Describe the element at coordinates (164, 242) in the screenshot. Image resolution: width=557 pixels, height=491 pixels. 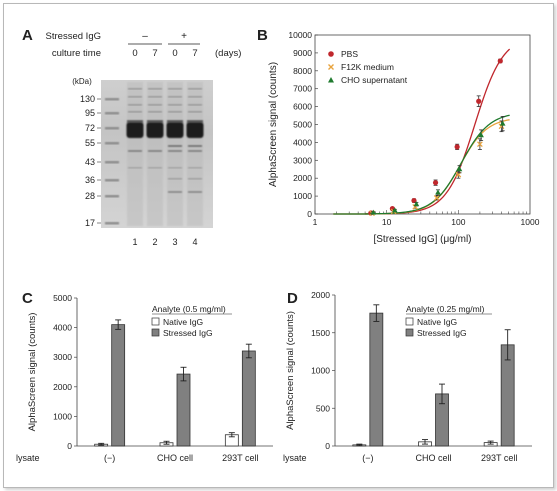
I see `gel-lane-numbers: 1 2 3 4` at that location.